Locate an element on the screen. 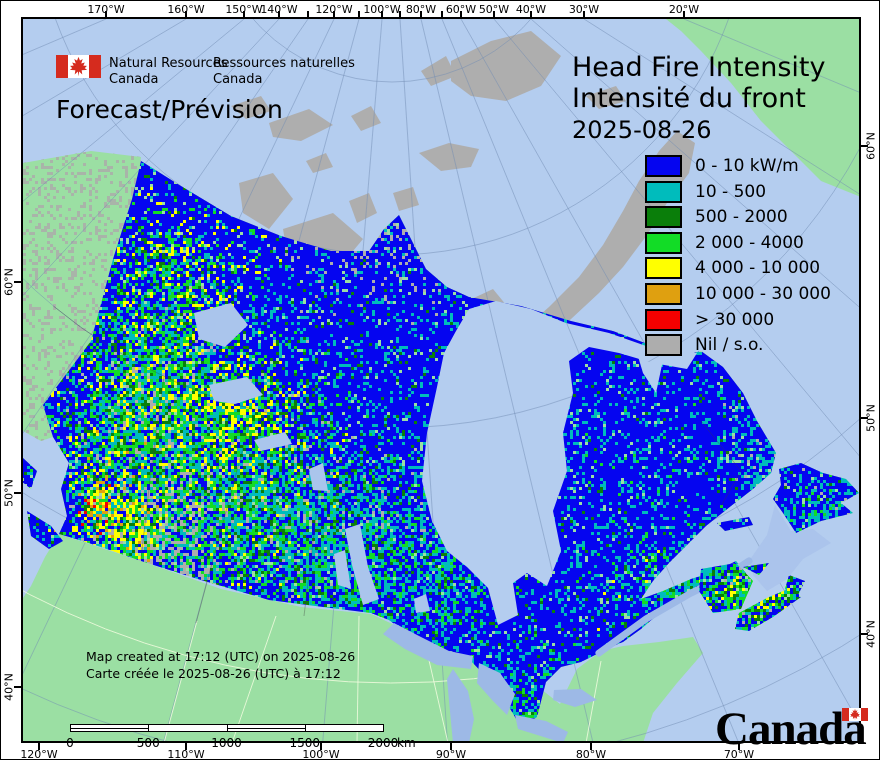 The height and width of the screenshot is (760, 880). canada-flag-icon is located at coordinates (78, 66).